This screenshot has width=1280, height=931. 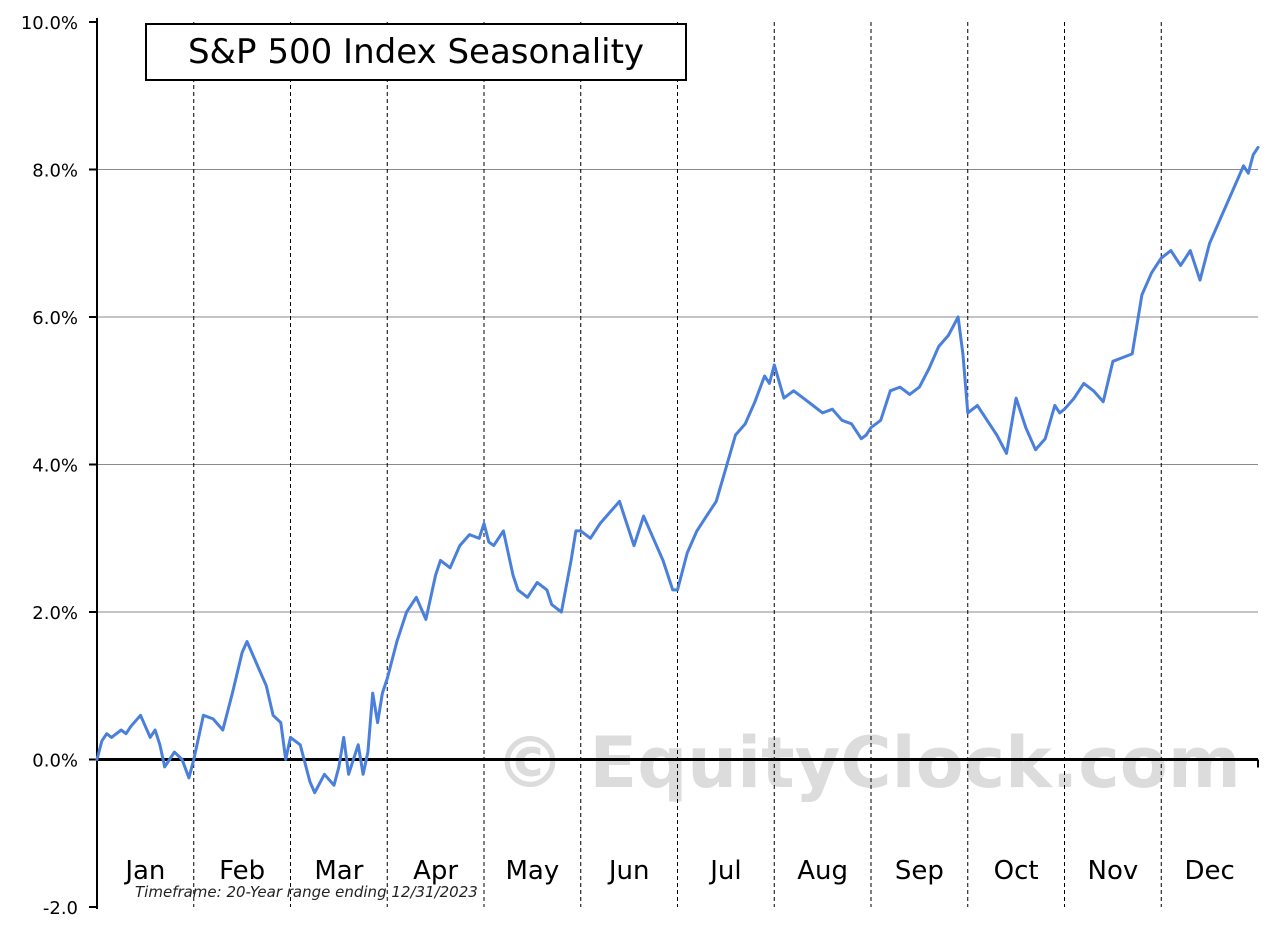 What do you see at coordinates (55, 613) in the screenshot?
I see `y-tick-label: 2.0%` at bounding box center [55, 613].